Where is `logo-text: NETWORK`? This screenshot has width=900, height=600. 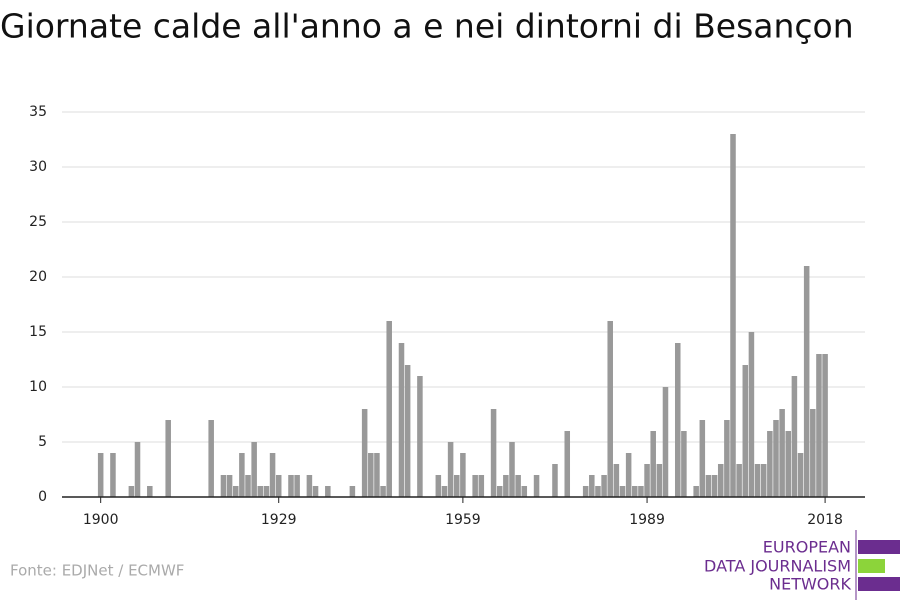
logo-text: NETWORK is located at coordinates (810, 584).